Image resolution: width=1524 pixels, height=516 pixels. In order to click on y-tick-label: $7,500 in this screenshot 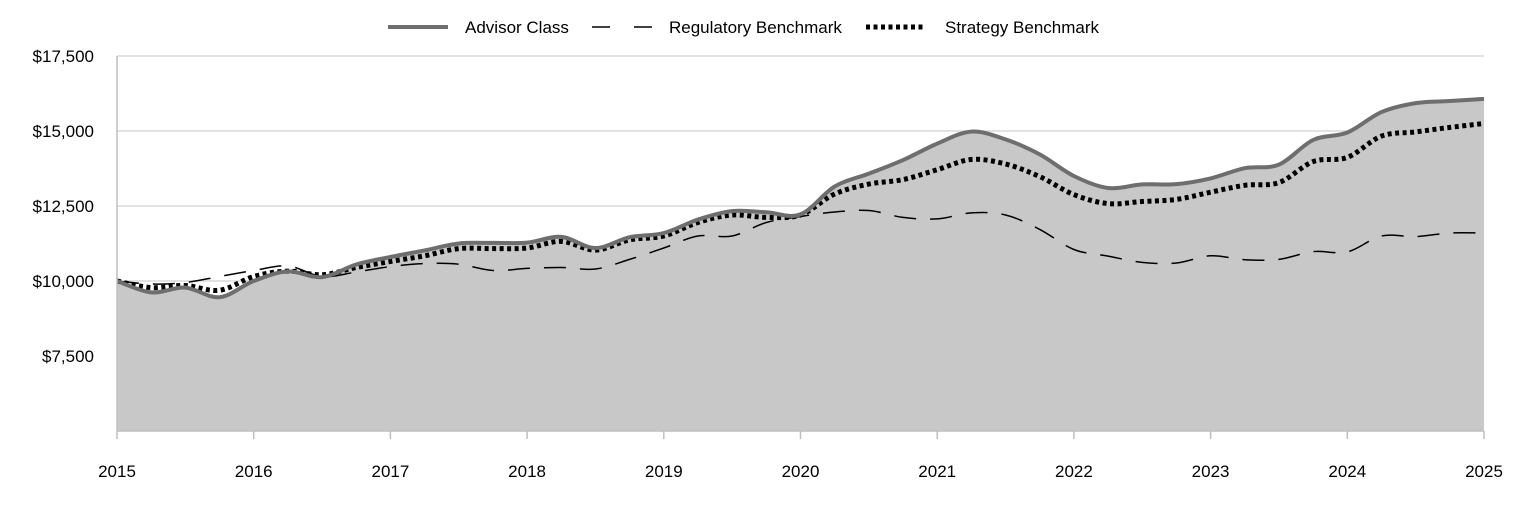, I will do `click(68, 356)`.